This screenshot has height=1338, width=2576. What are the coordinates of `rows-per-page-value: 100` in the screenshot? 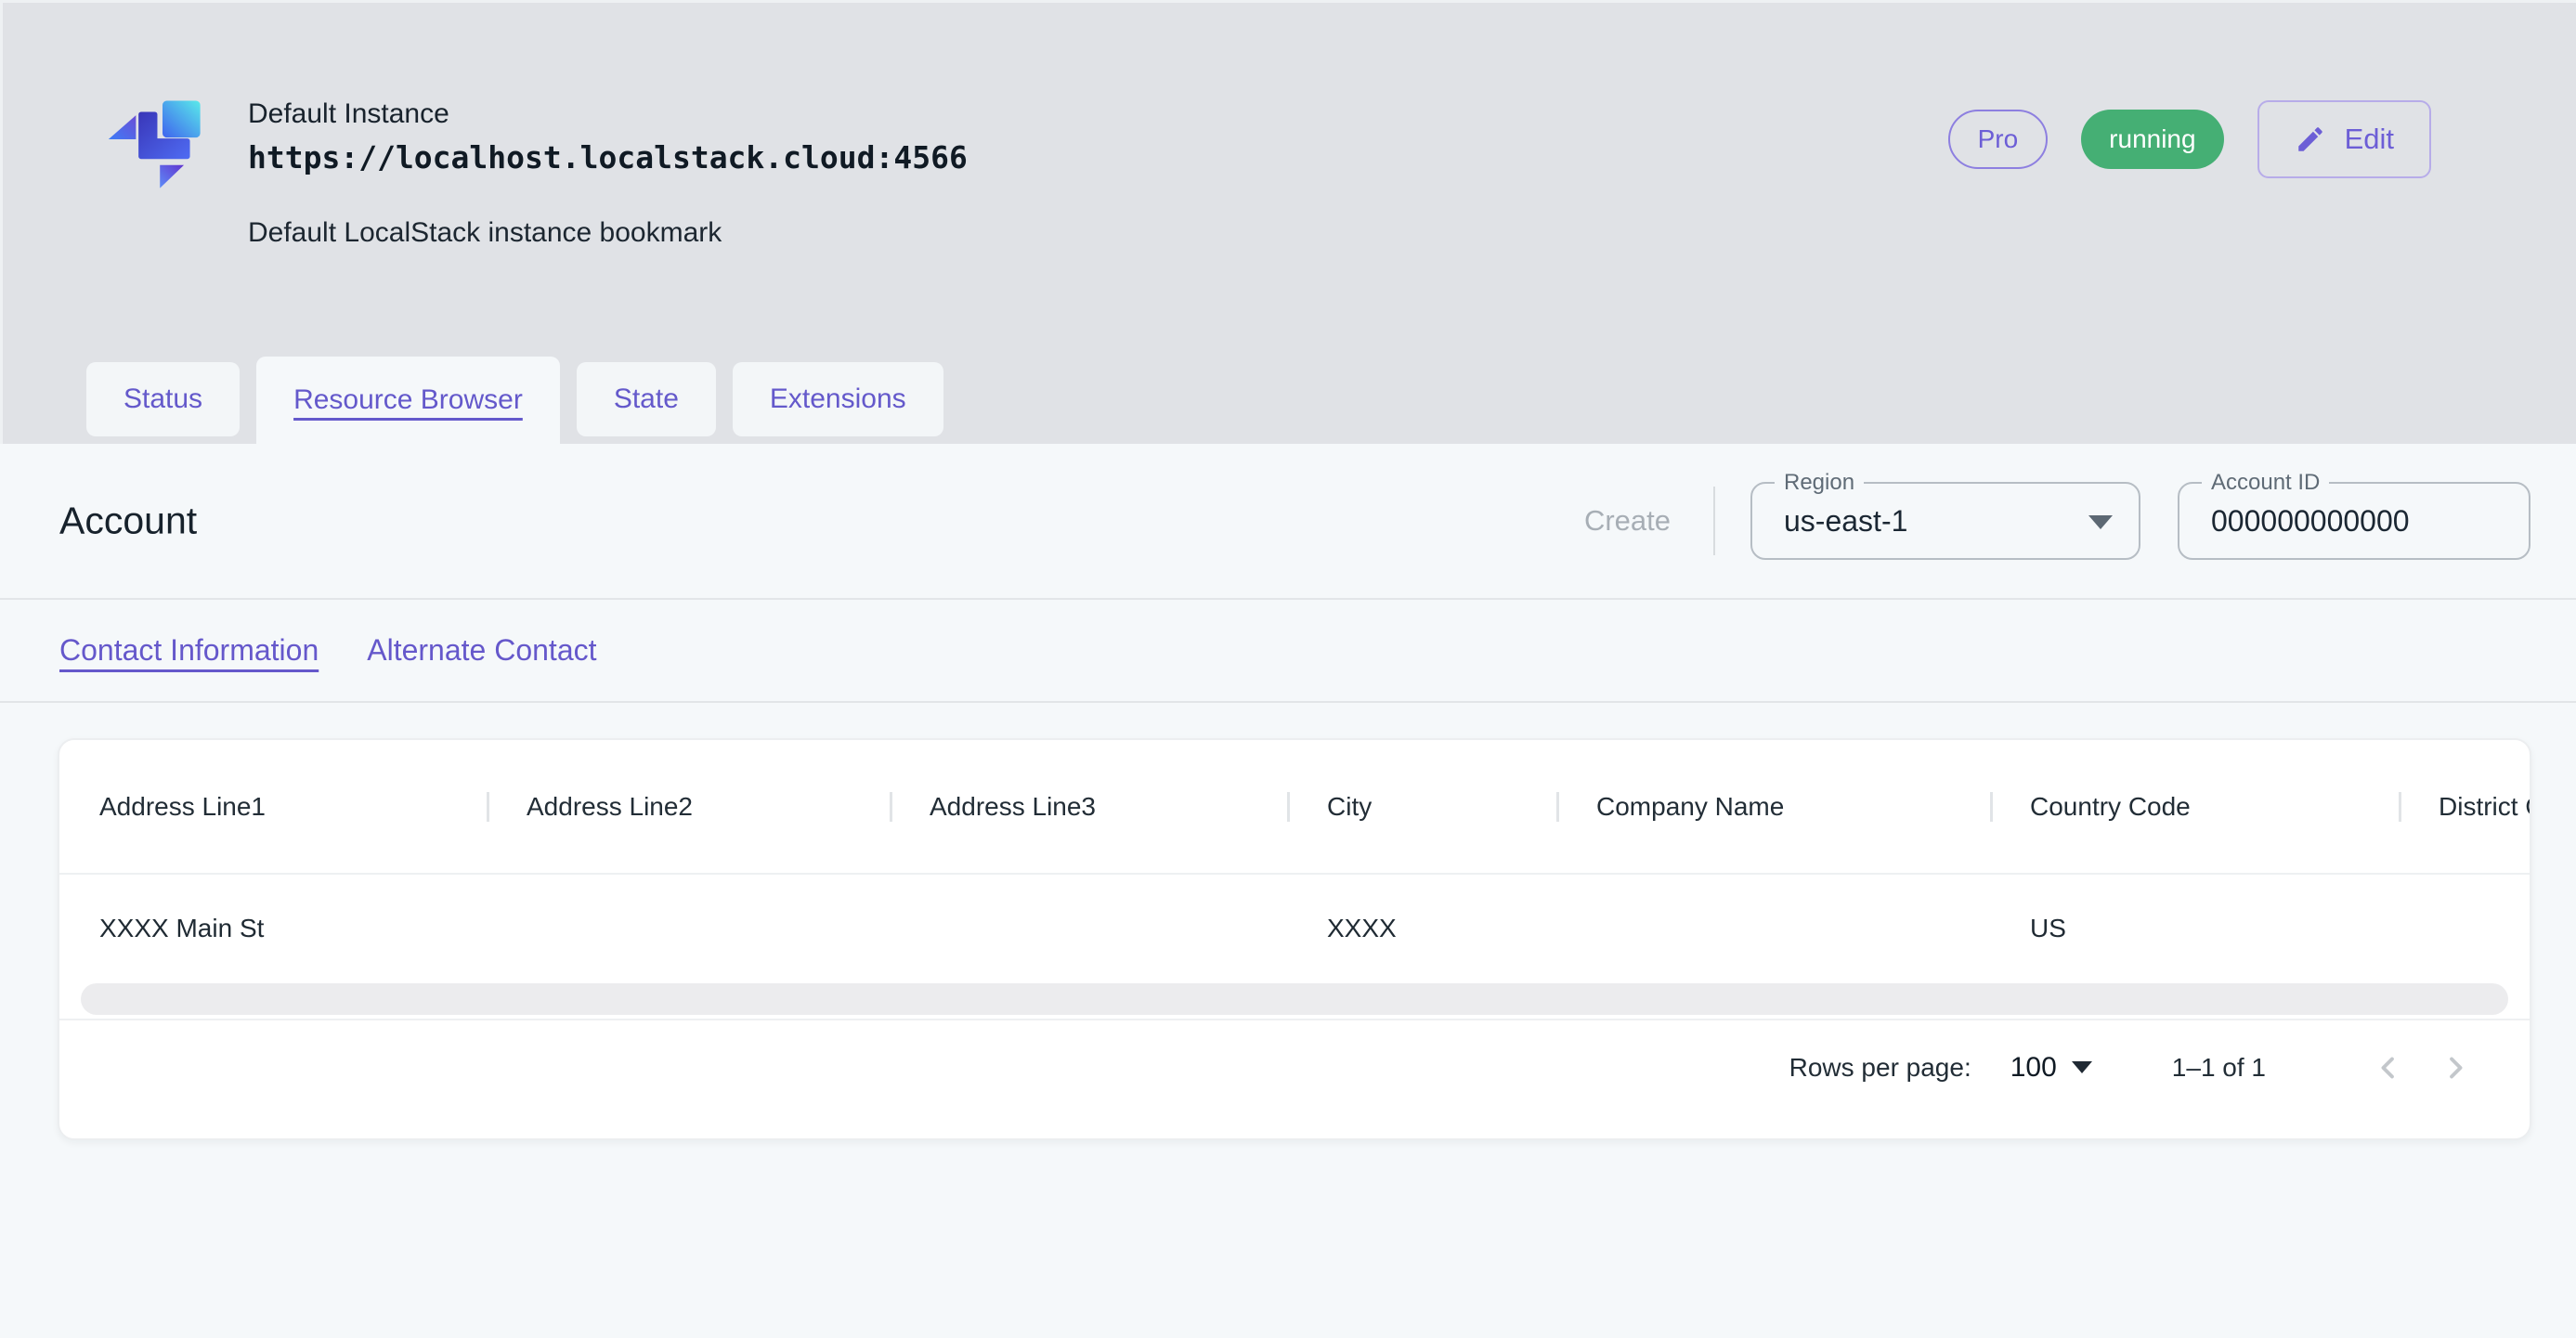 It's located at (2034, 1067).